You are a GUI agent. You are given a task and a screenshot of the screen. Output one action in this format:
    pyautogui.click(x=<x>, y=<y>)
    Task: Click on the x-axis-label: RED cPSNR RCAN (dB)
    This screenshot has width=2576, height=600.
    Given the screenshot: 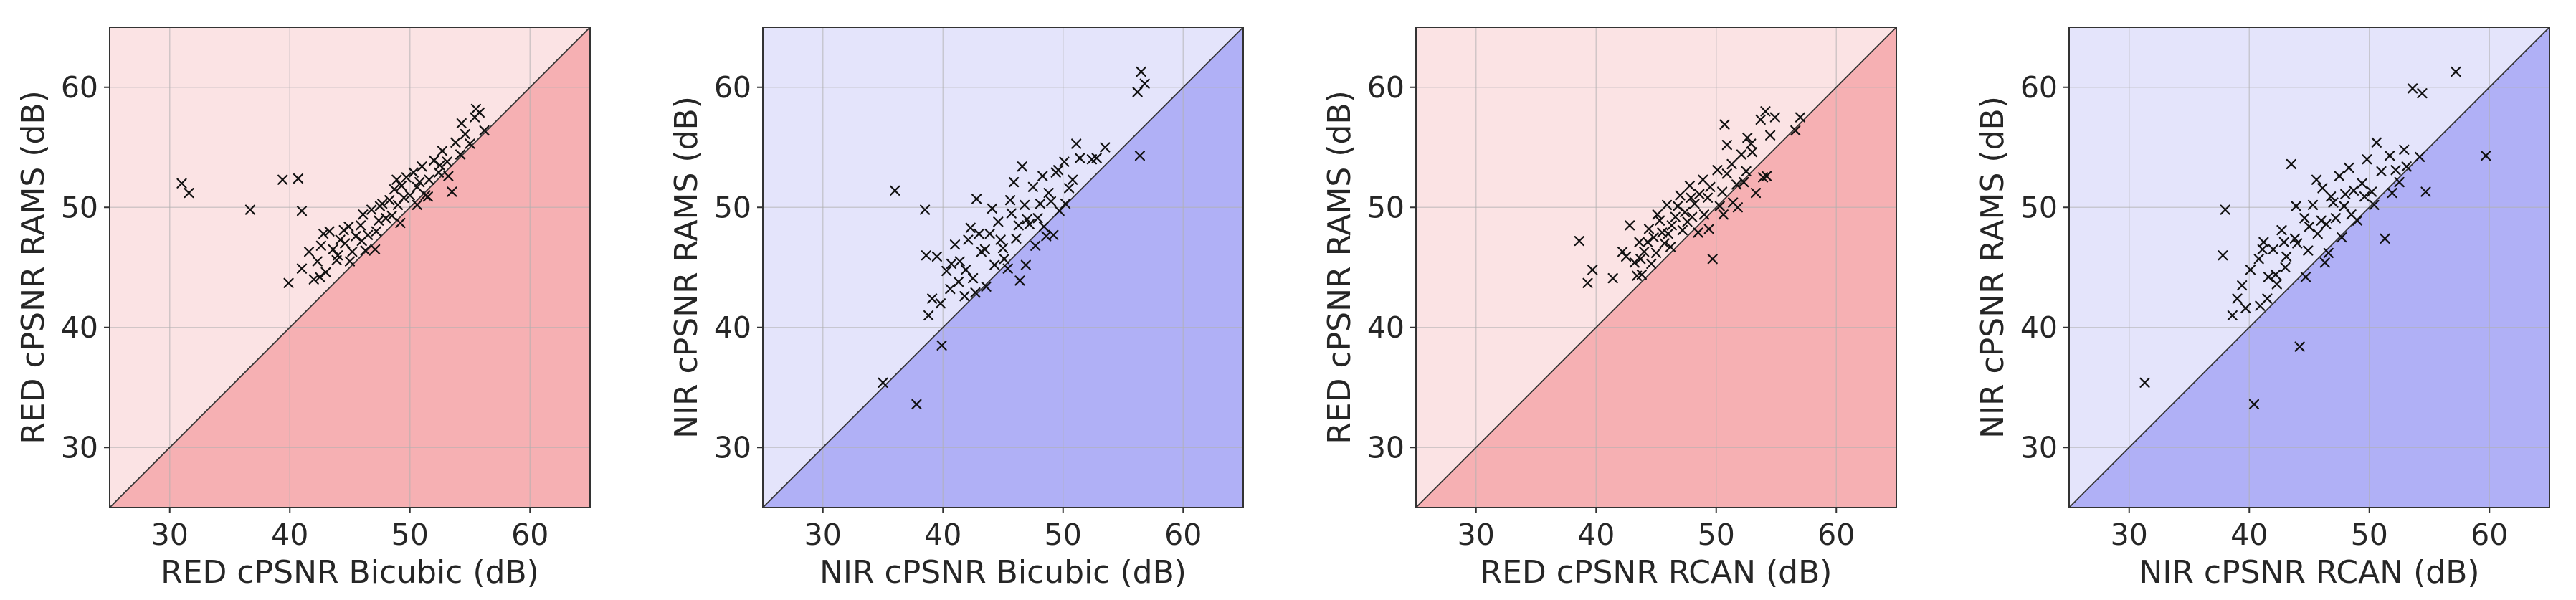 What is the action you would take?
    pyautogui.click(x=1657, y=572)
    